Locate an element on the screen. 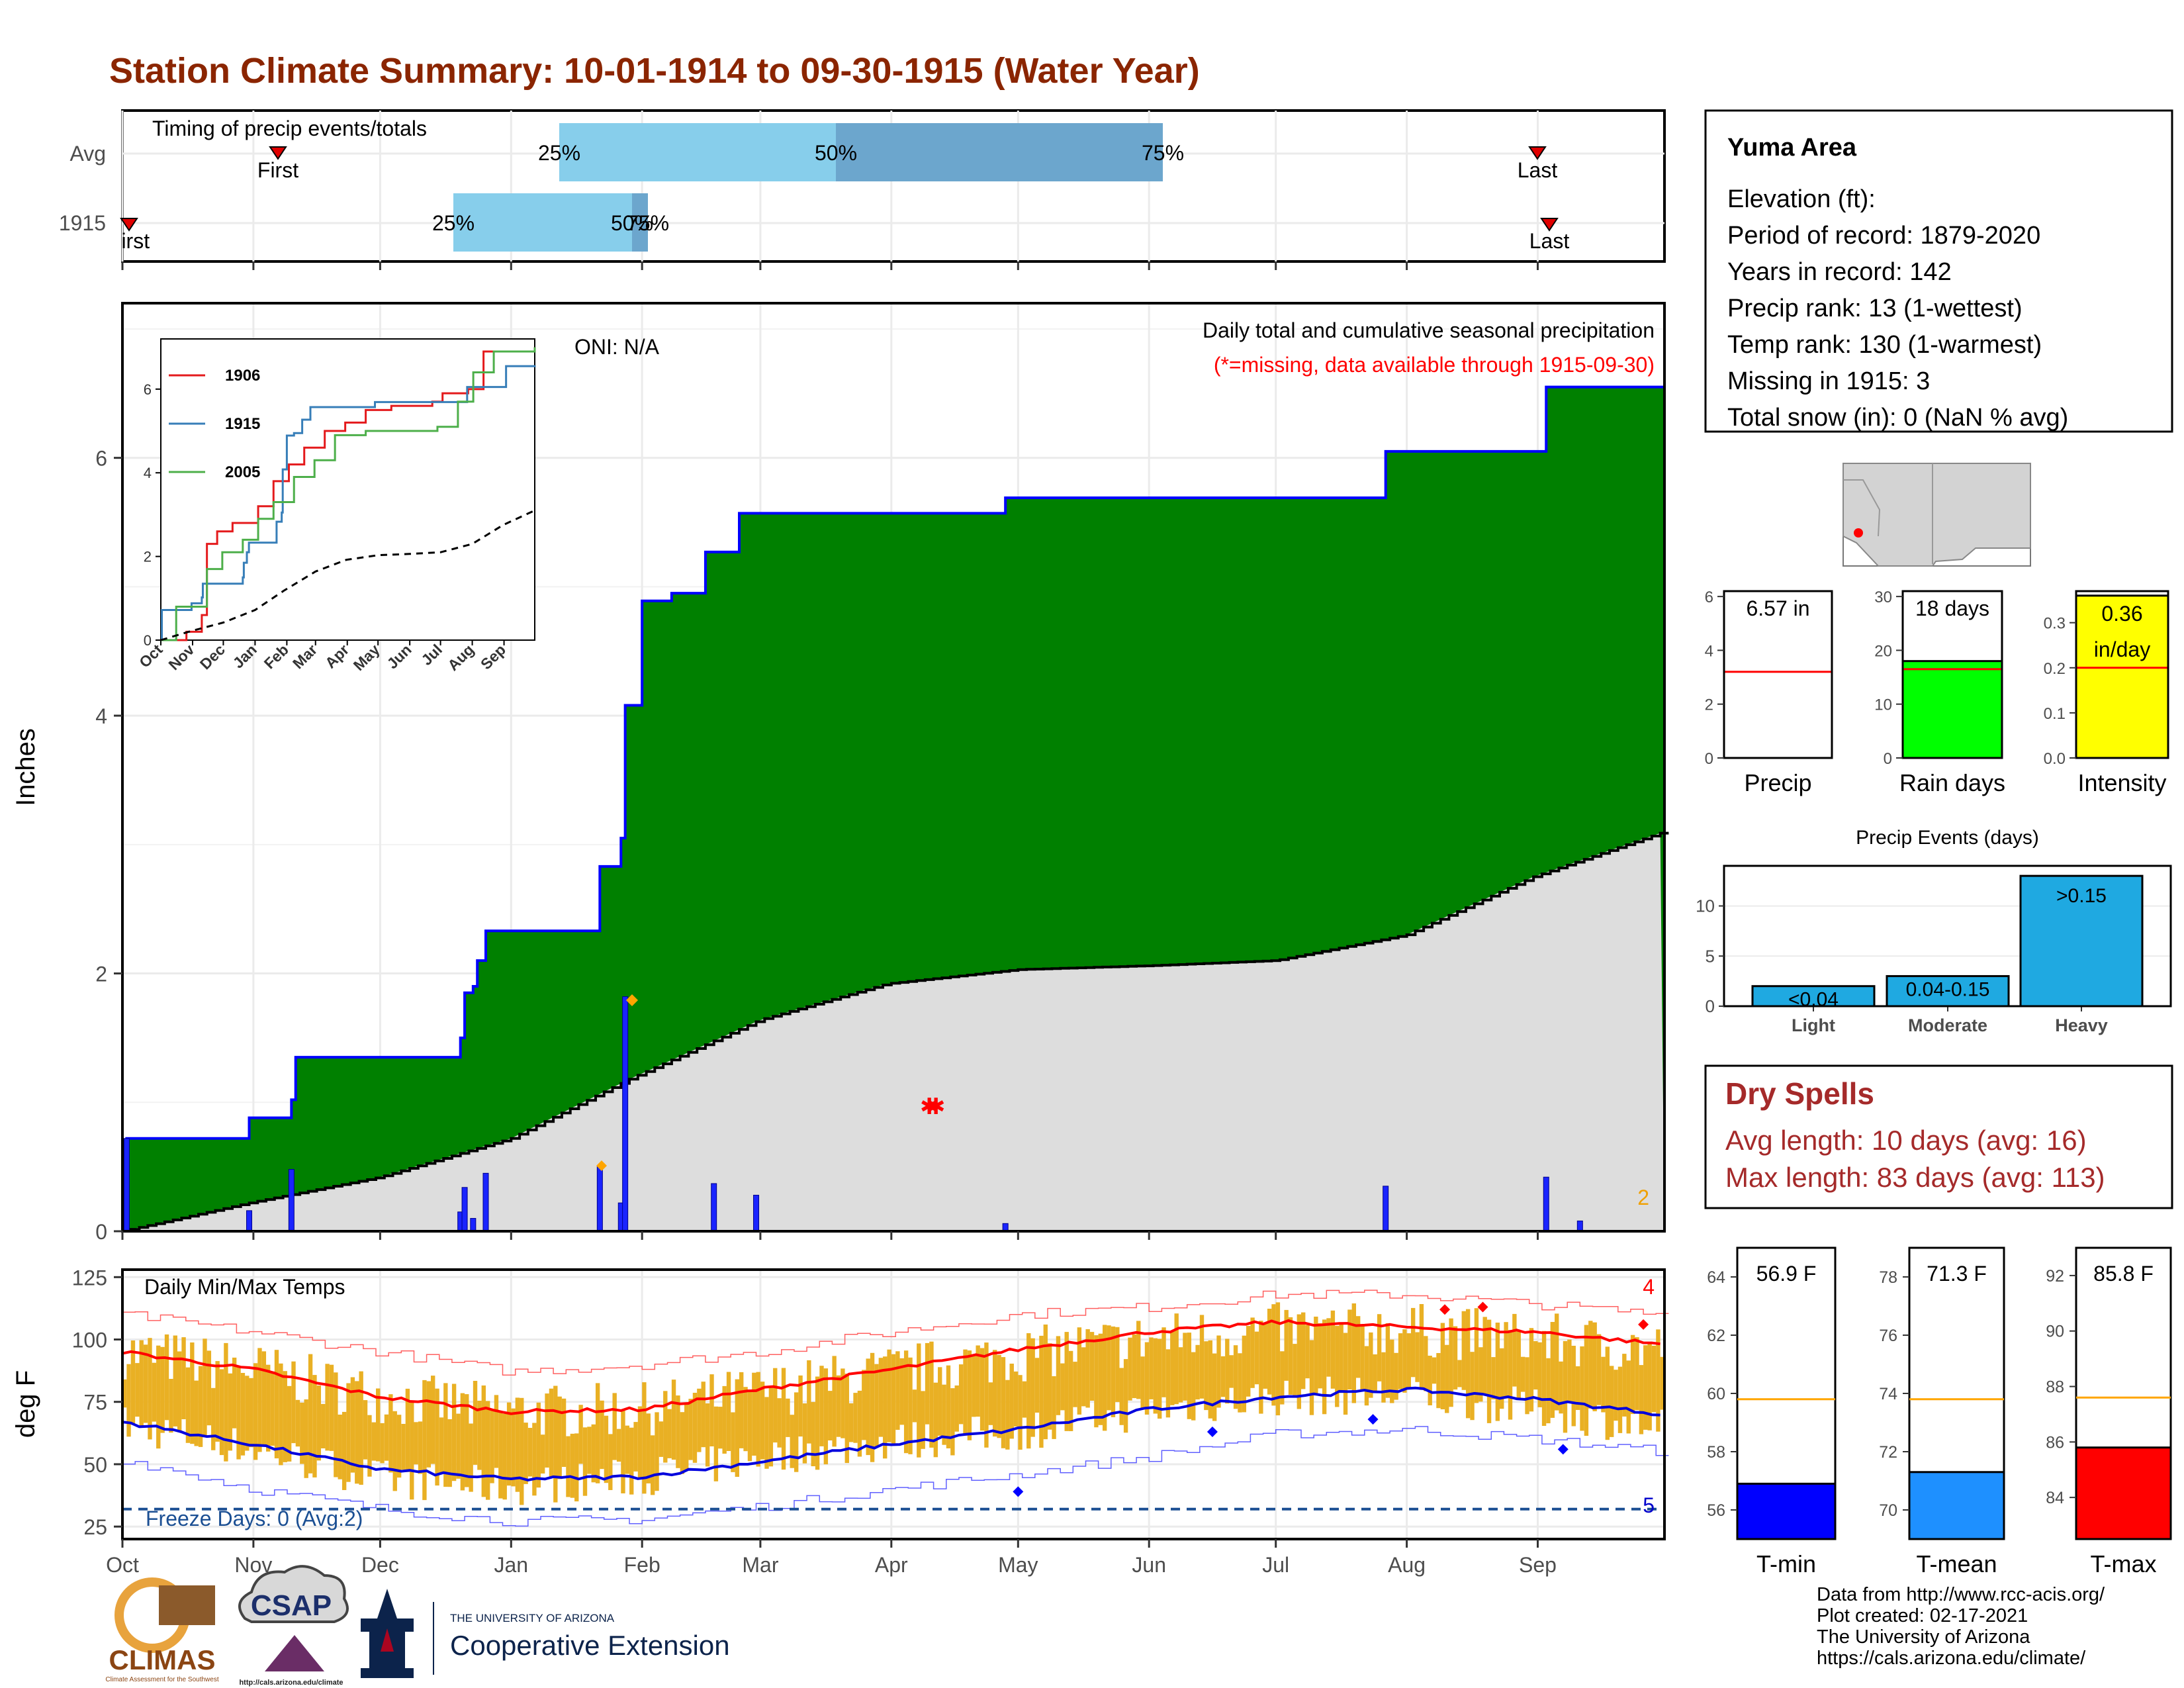 The image size is (2184, 1688). events-bar-label-1: 0.04-0.15 is located at coordinates (1948, 990).